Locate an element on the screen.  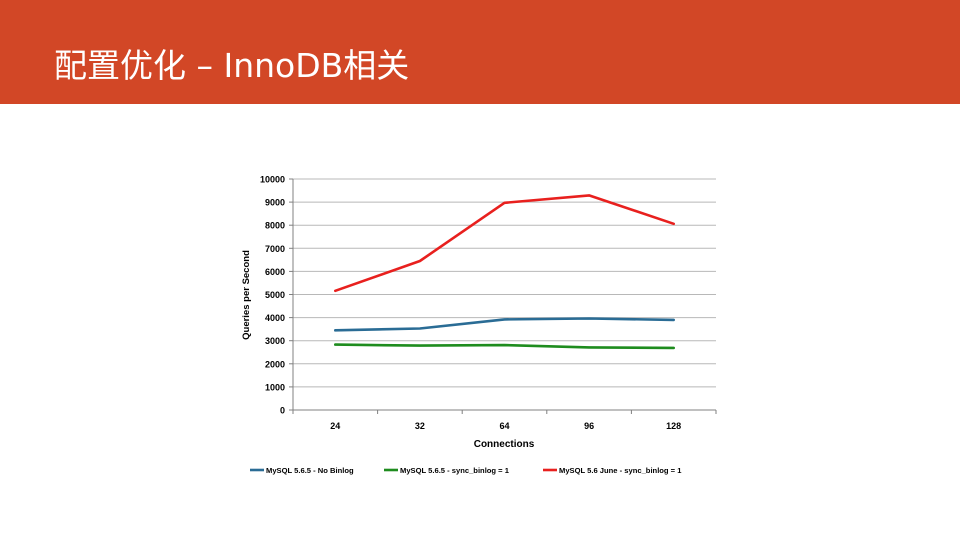
x-tick-label: 24 is located at coordinates (335, 426).